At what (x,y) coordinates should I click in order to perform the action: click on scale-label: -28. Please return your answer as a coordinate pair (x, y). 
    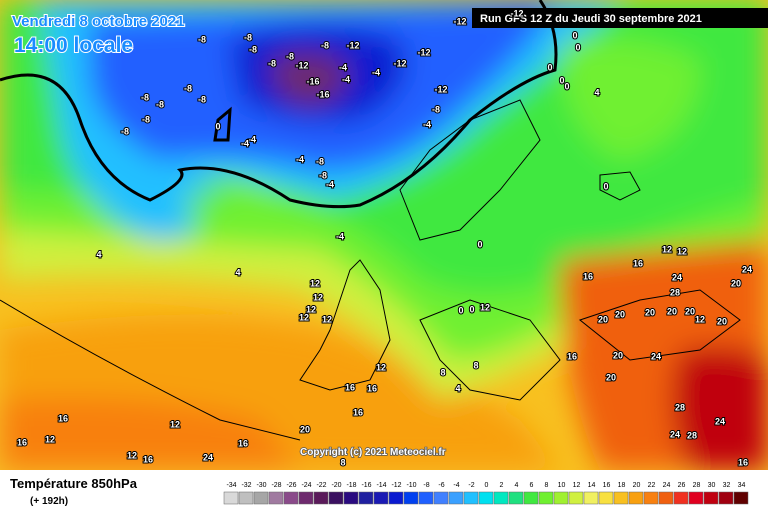
    Looking at the image, I should click on (276, 485).